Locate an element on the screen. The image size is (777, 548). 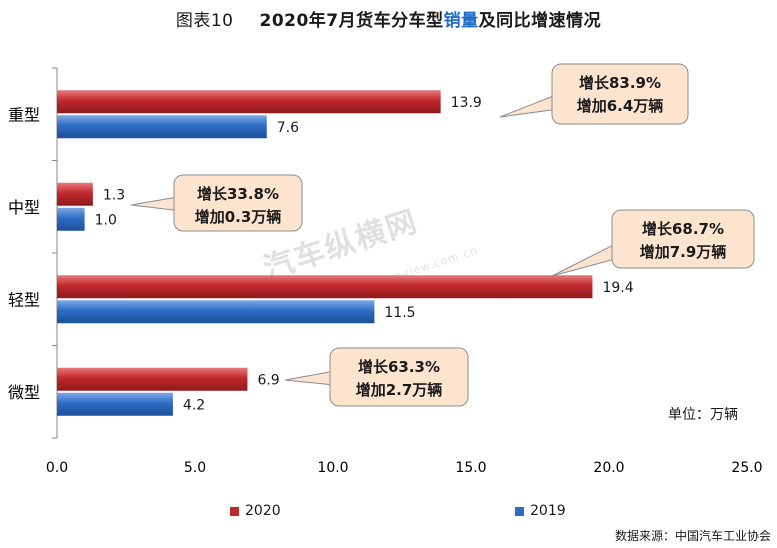
x-tick-label: 20.0 is located at coordinates (608, 468).